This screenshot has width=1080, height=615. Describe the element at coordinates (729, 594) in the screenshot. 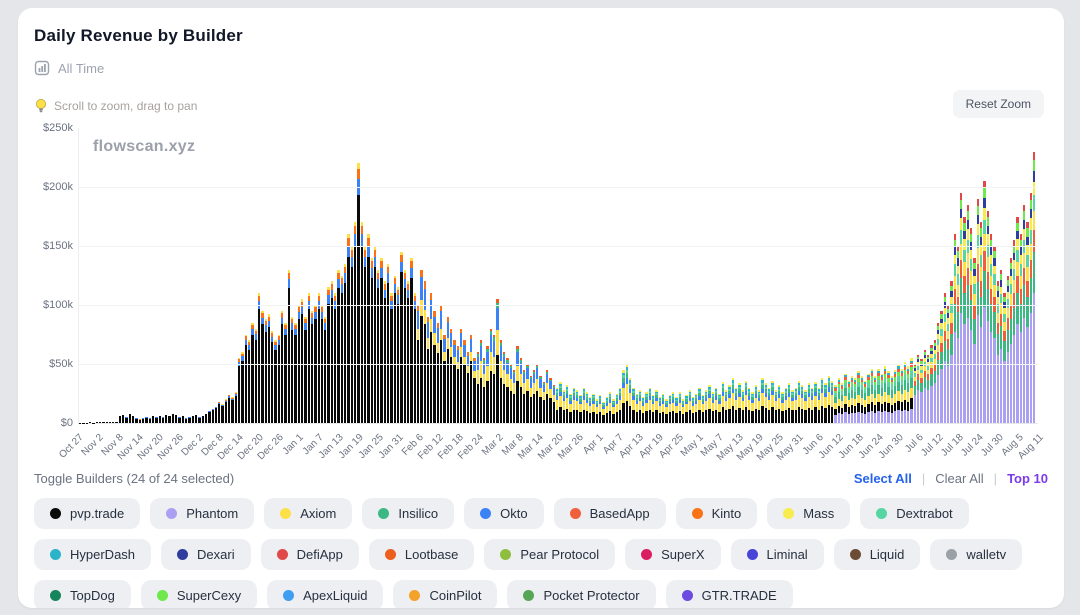

I see `builder-chip: GTR.TRADE` at that location.